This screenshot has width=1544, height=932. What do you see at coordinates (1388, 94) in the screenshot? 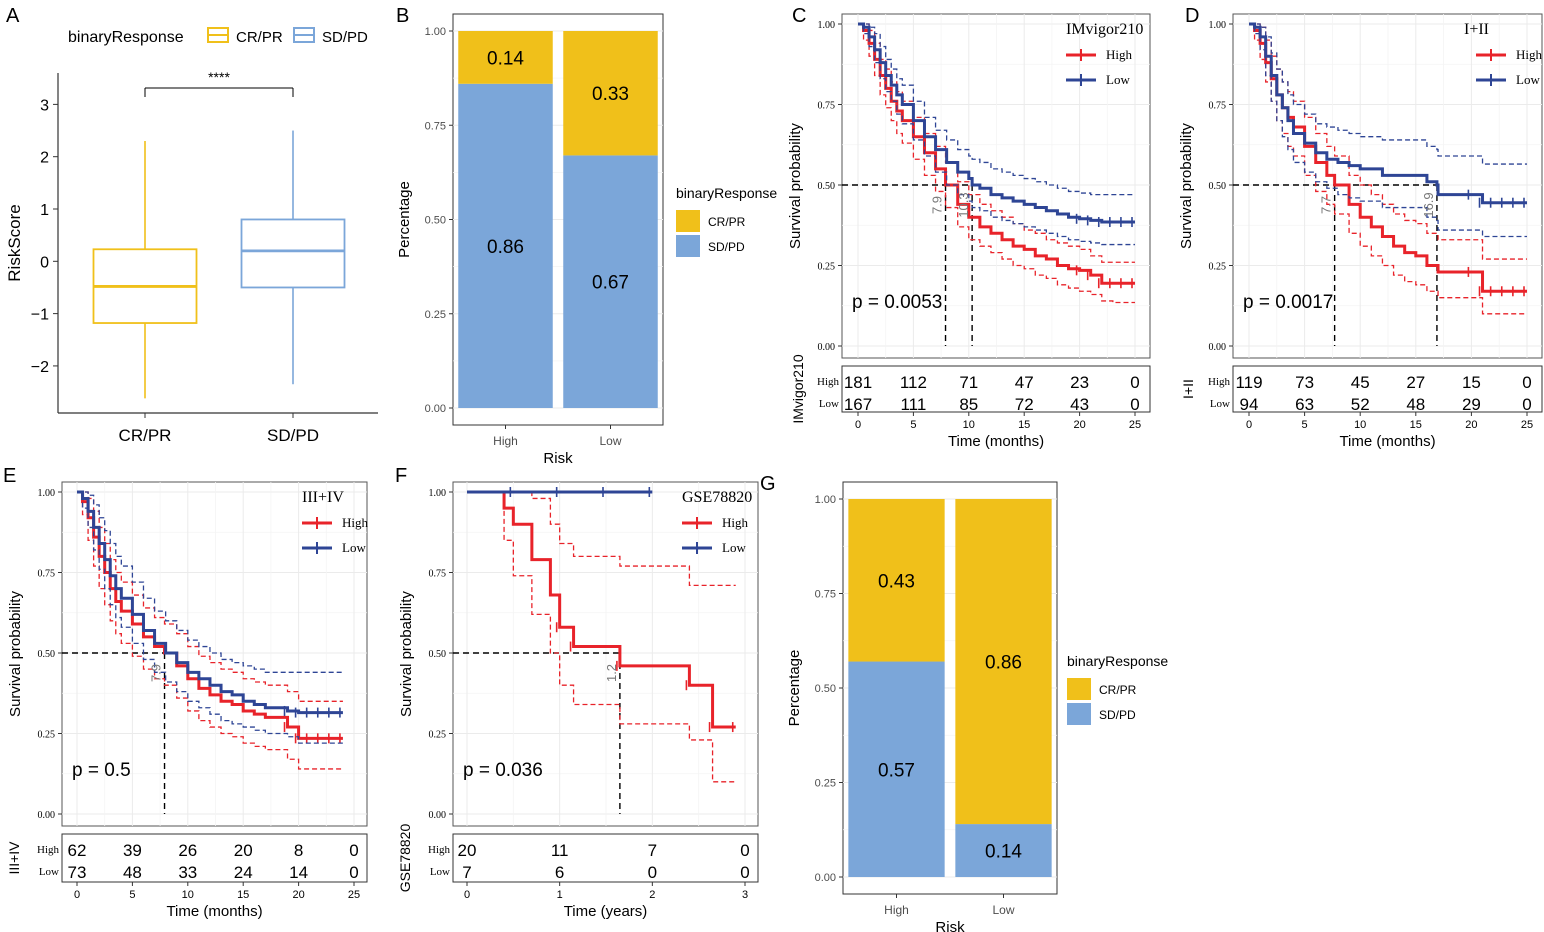
I see `km-ci-upper` at bounding box center [1388, 94].